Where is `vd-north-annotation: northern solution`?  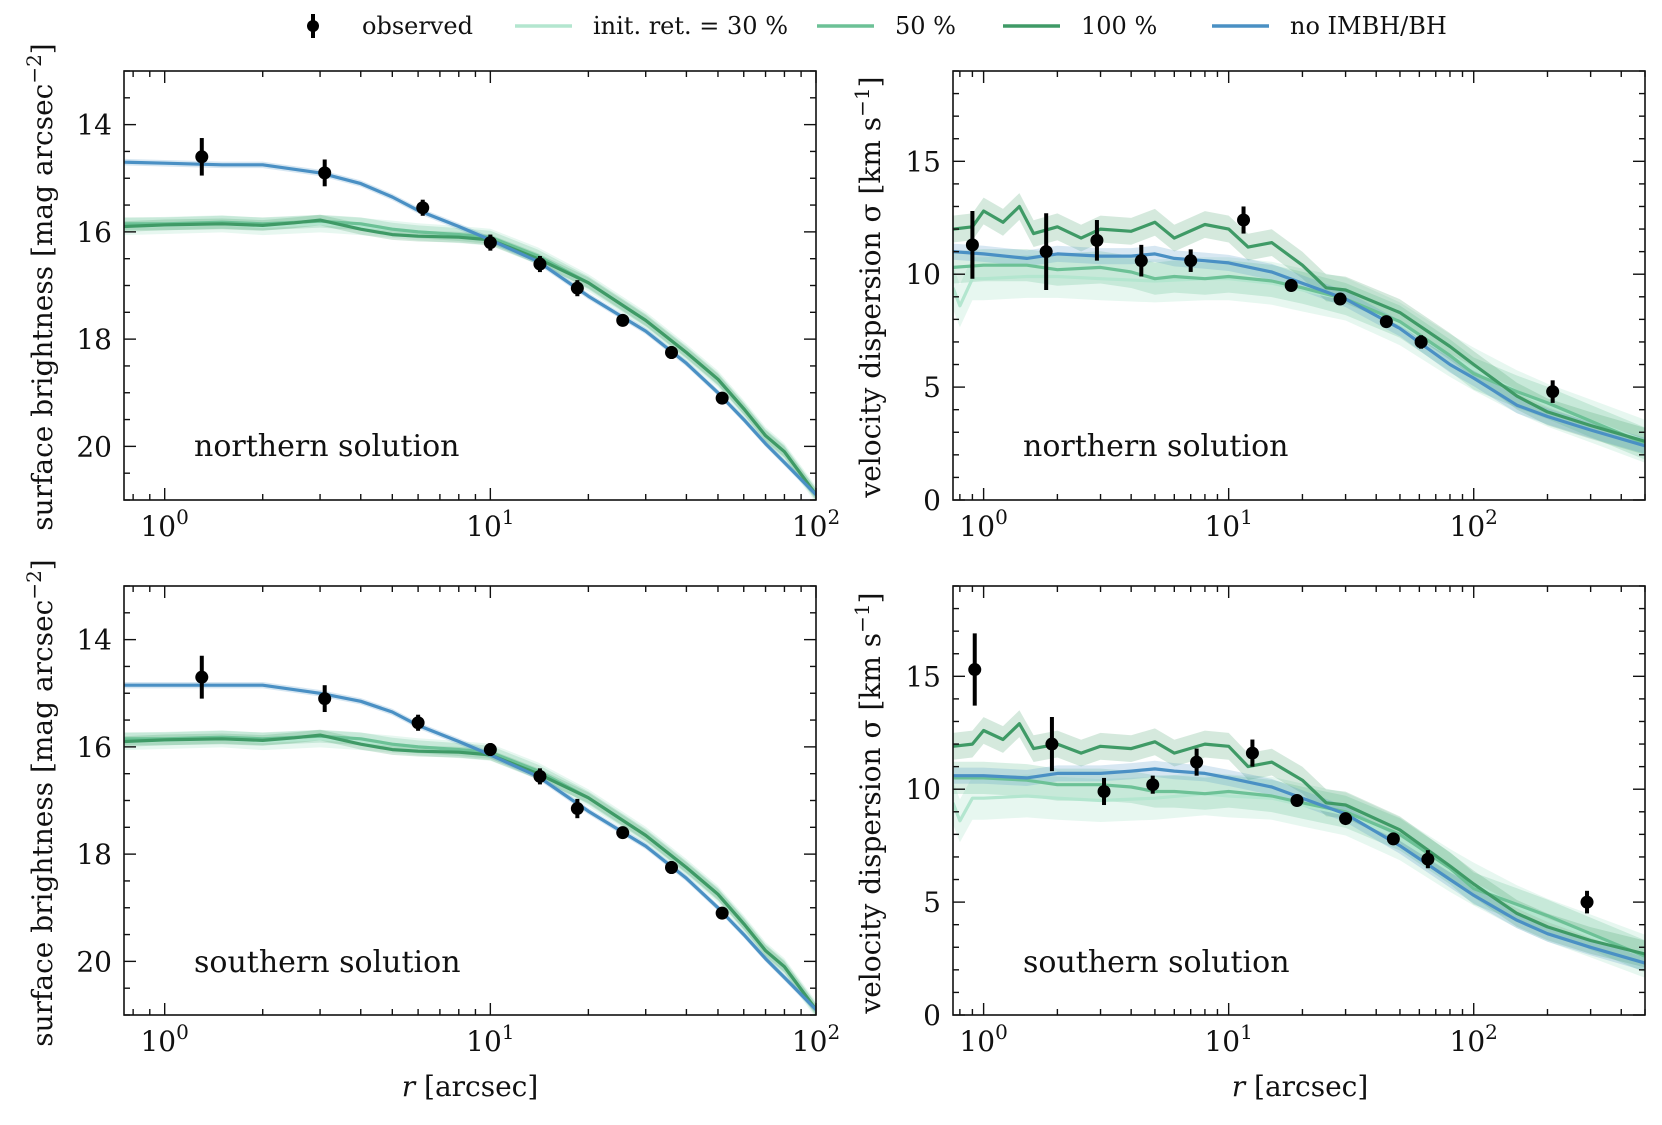
vd-north-annotation: northern solution is located at coordinates (1155, 446).